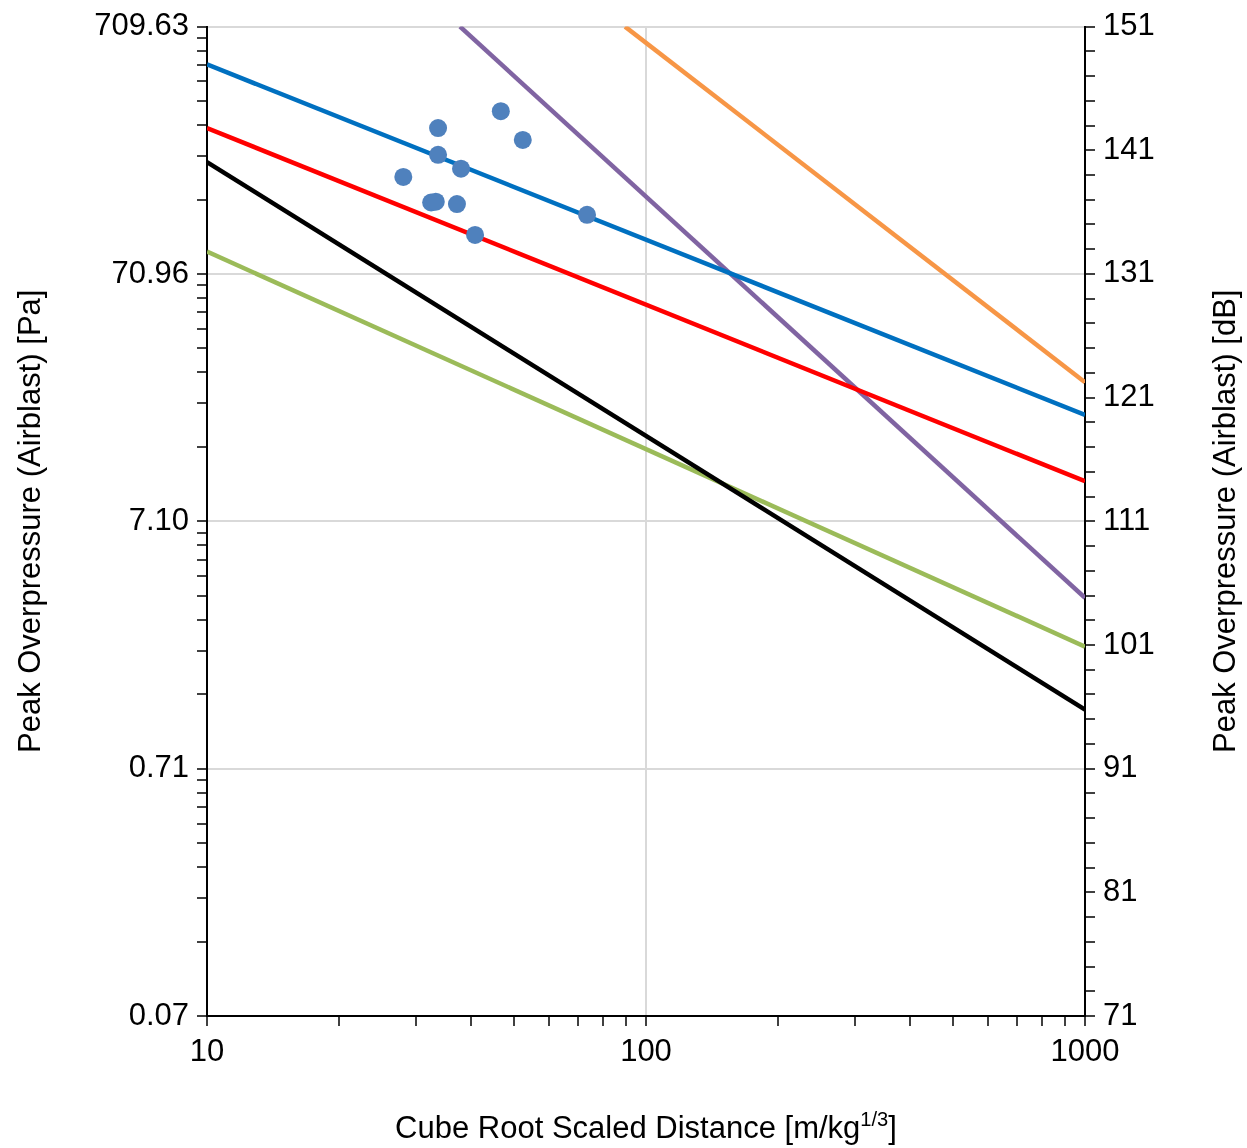  I want to click on y-tick-label: 70.96, so click(150, 272).